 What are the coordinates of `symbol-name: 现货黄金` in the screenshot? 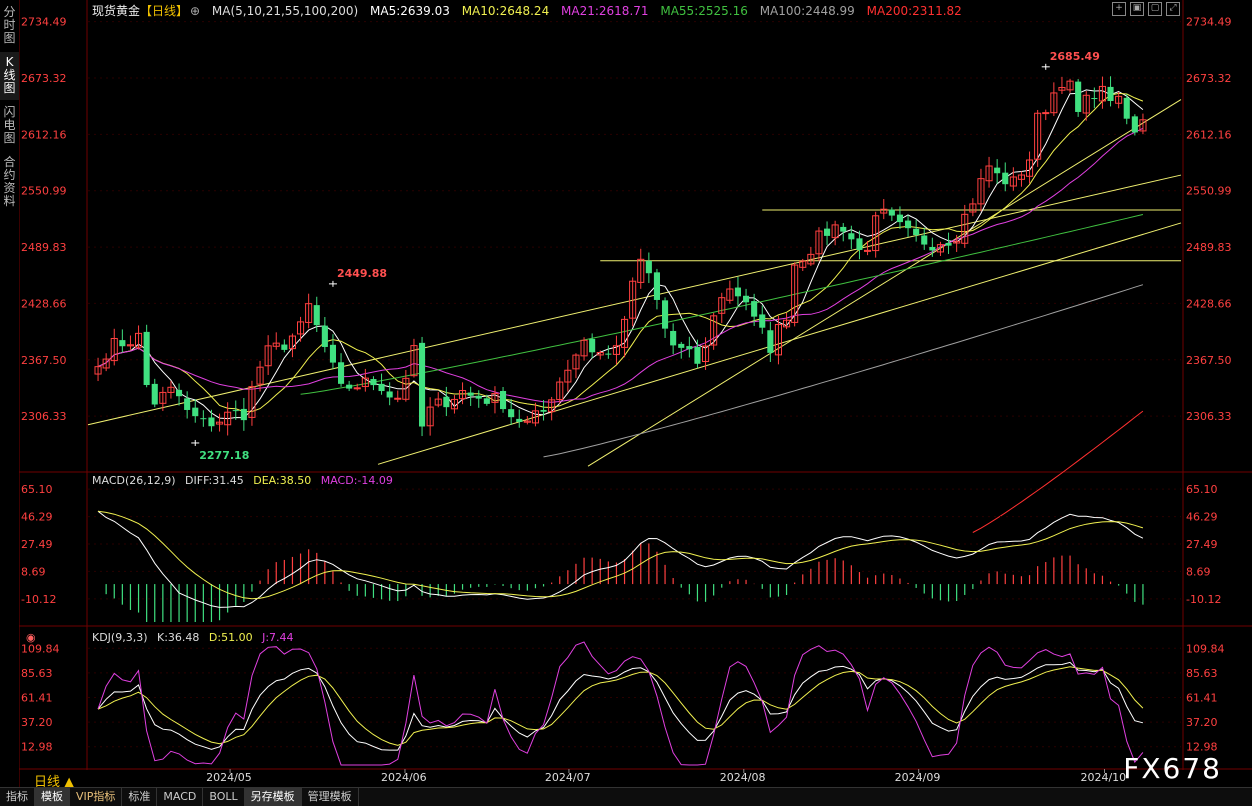 It's located at (116, 11).